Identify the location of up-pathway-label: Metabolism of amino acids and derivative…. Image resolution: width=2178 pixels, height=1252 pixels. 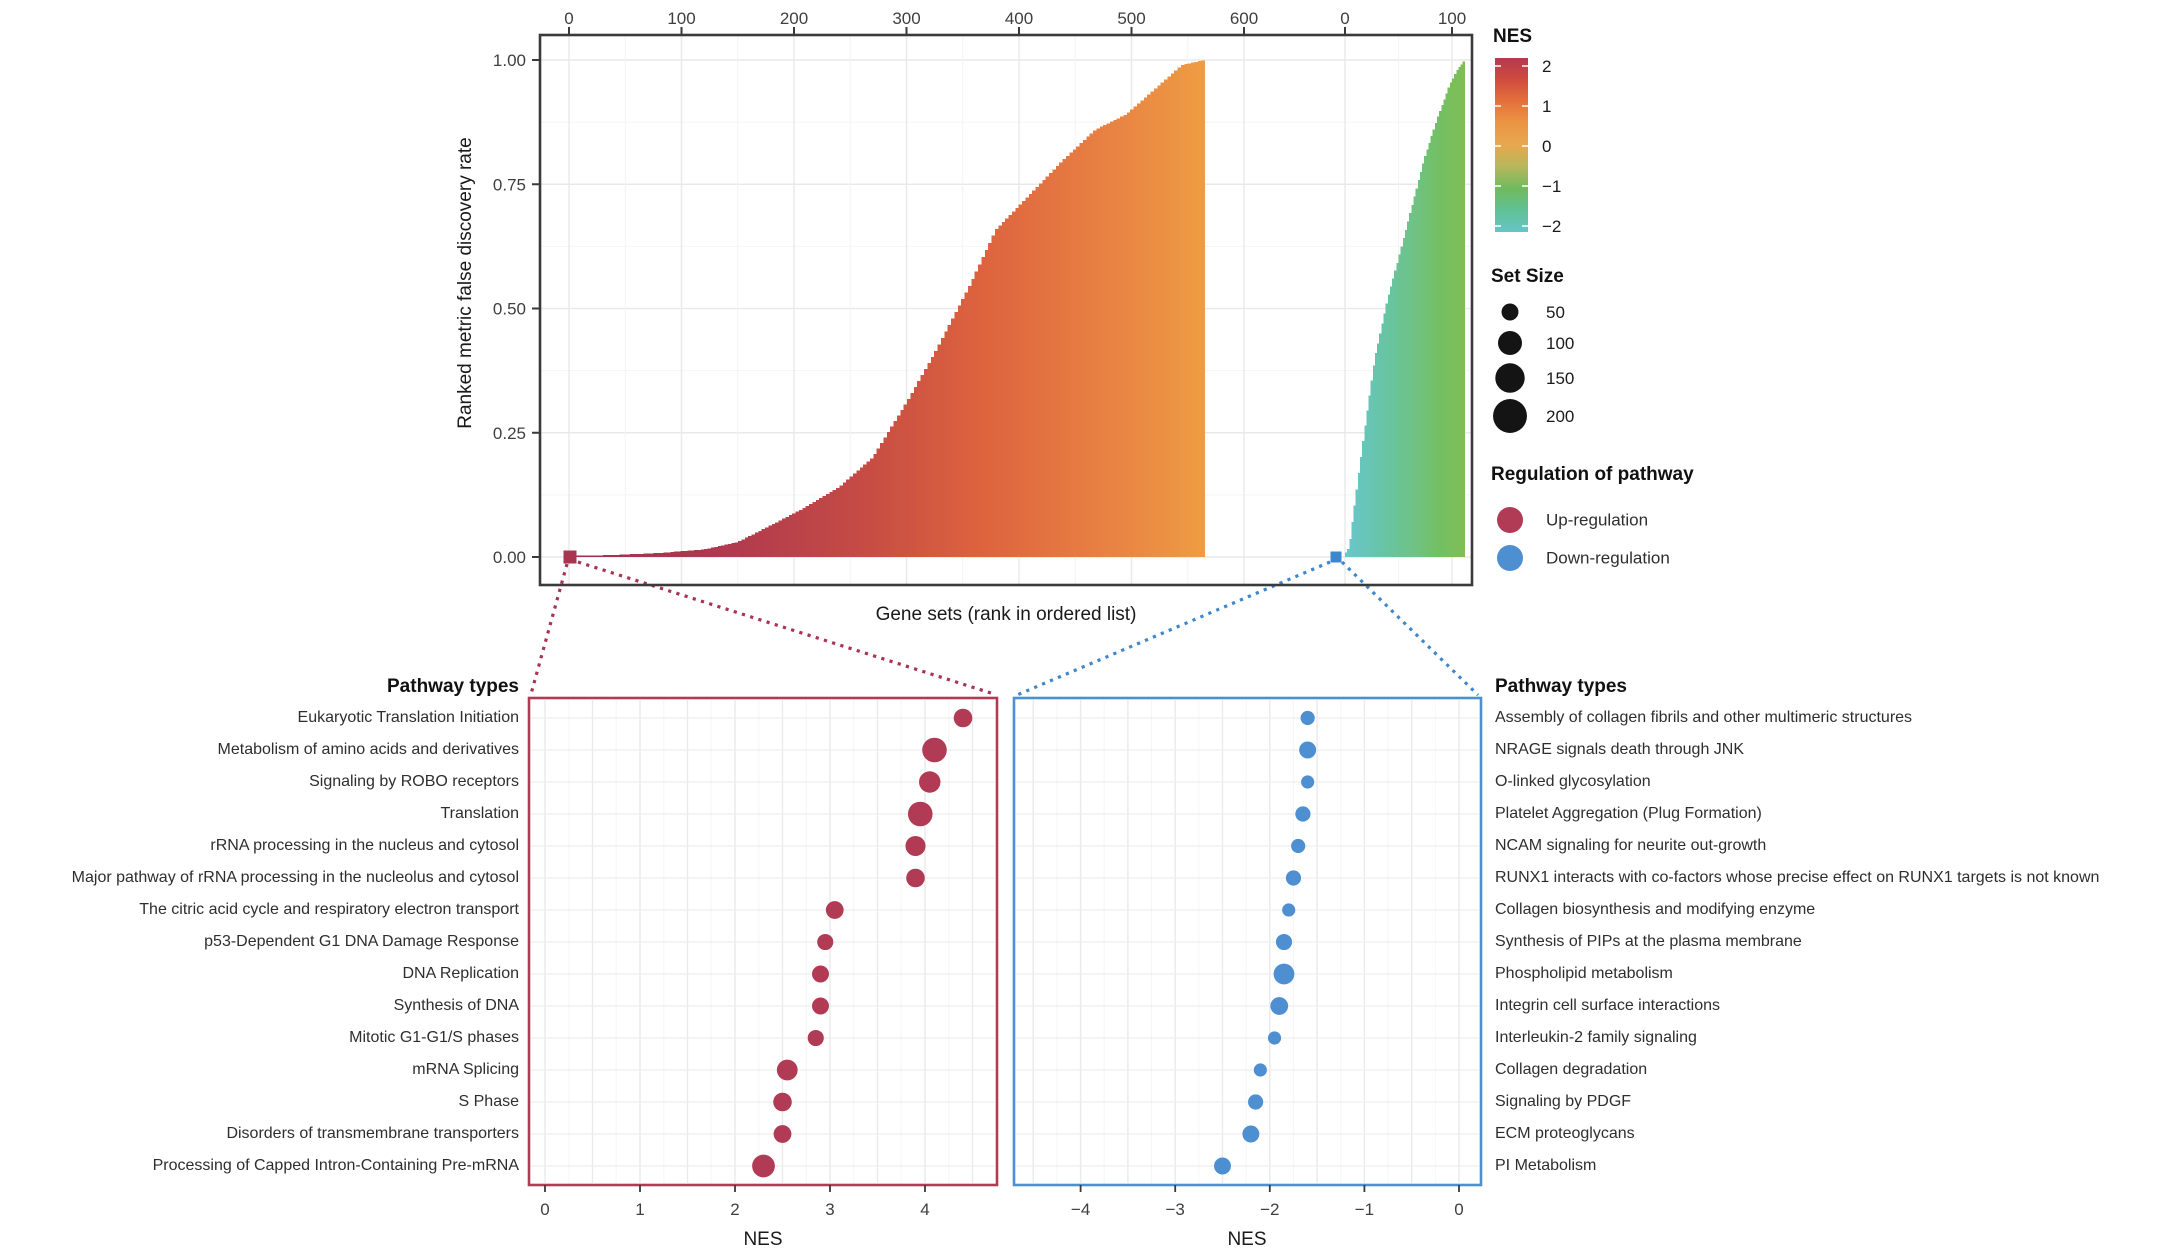
(368, 749).